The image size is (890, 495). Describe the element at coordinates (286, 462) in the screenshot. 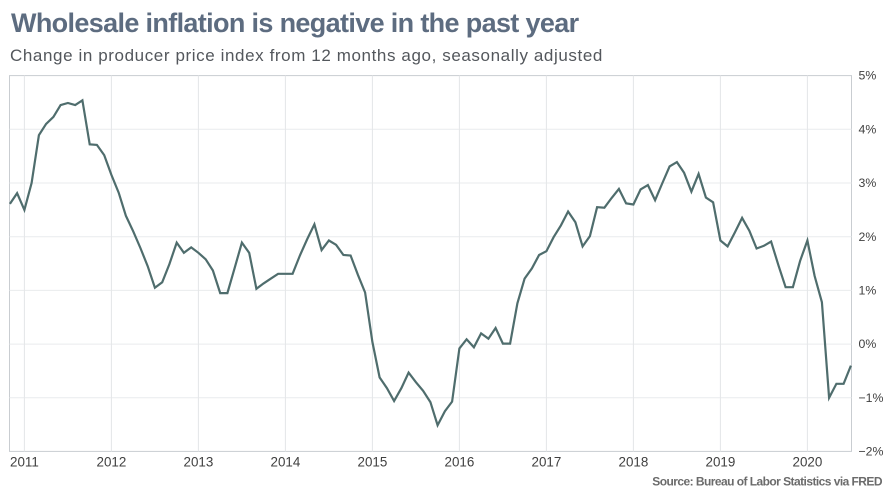

I see `svg-text: 2014` at that location.